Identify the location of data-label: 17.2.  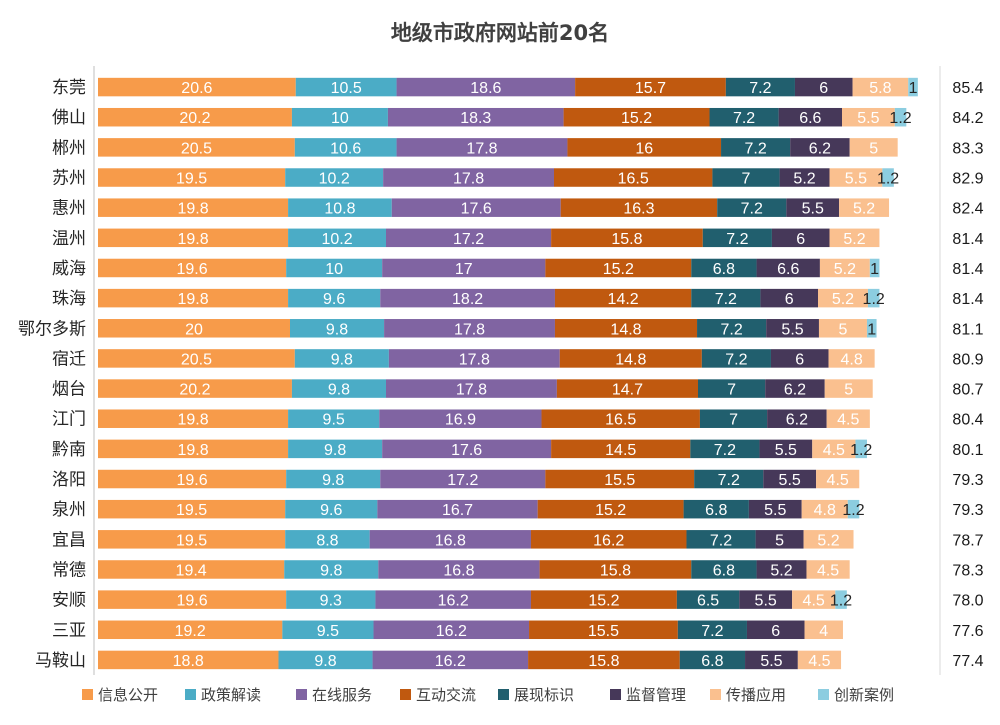
(462, 480).